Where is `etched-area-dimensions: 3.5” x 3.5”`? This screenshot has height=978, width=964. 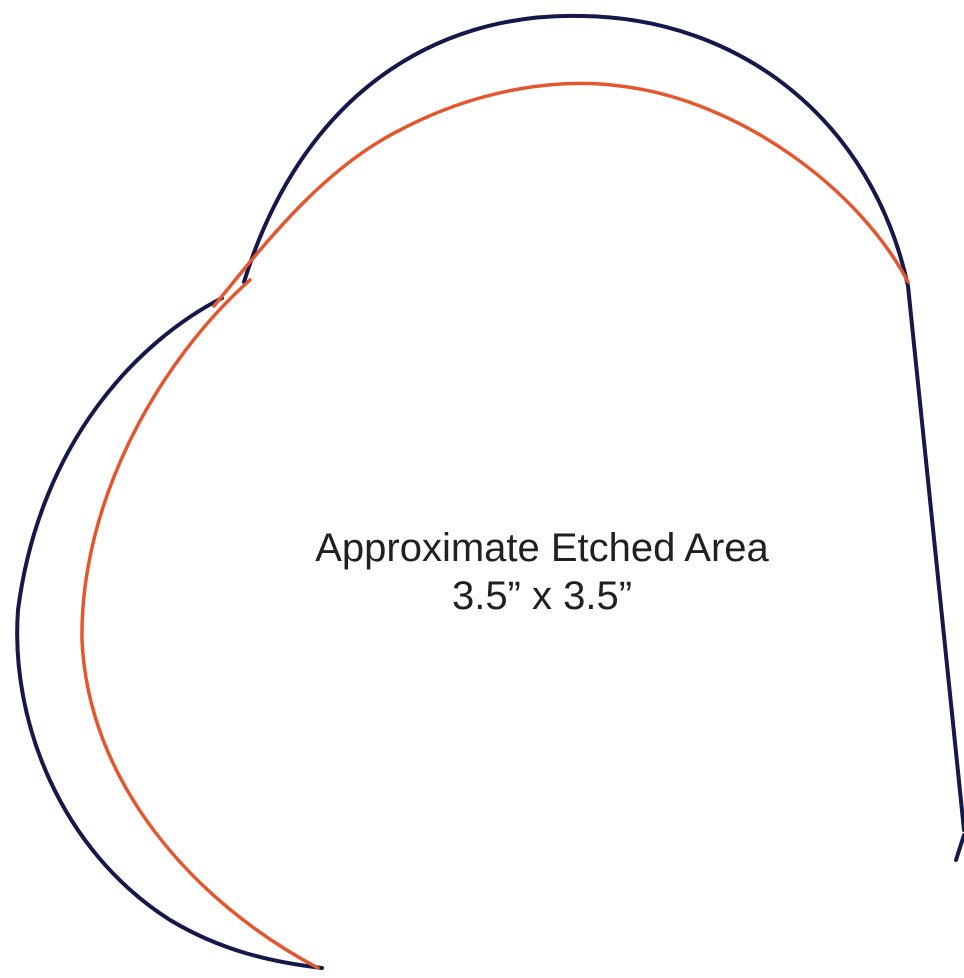
etched-area-dimensions: 3.5” x 3.5” is located at coordinates (542, 596).